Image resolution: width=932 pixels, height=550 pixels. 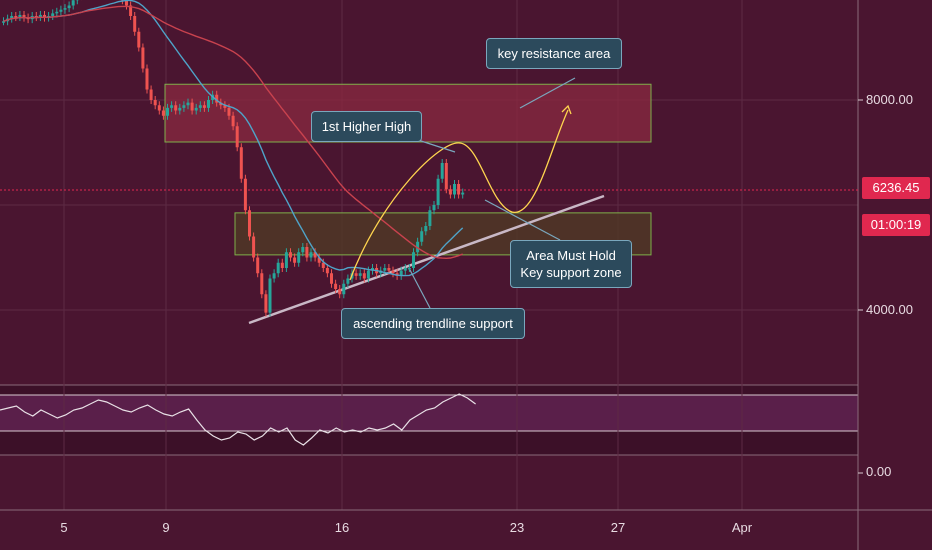 I want to click on trendline-callout: ascending trendline support, so click(x=433, y=323).